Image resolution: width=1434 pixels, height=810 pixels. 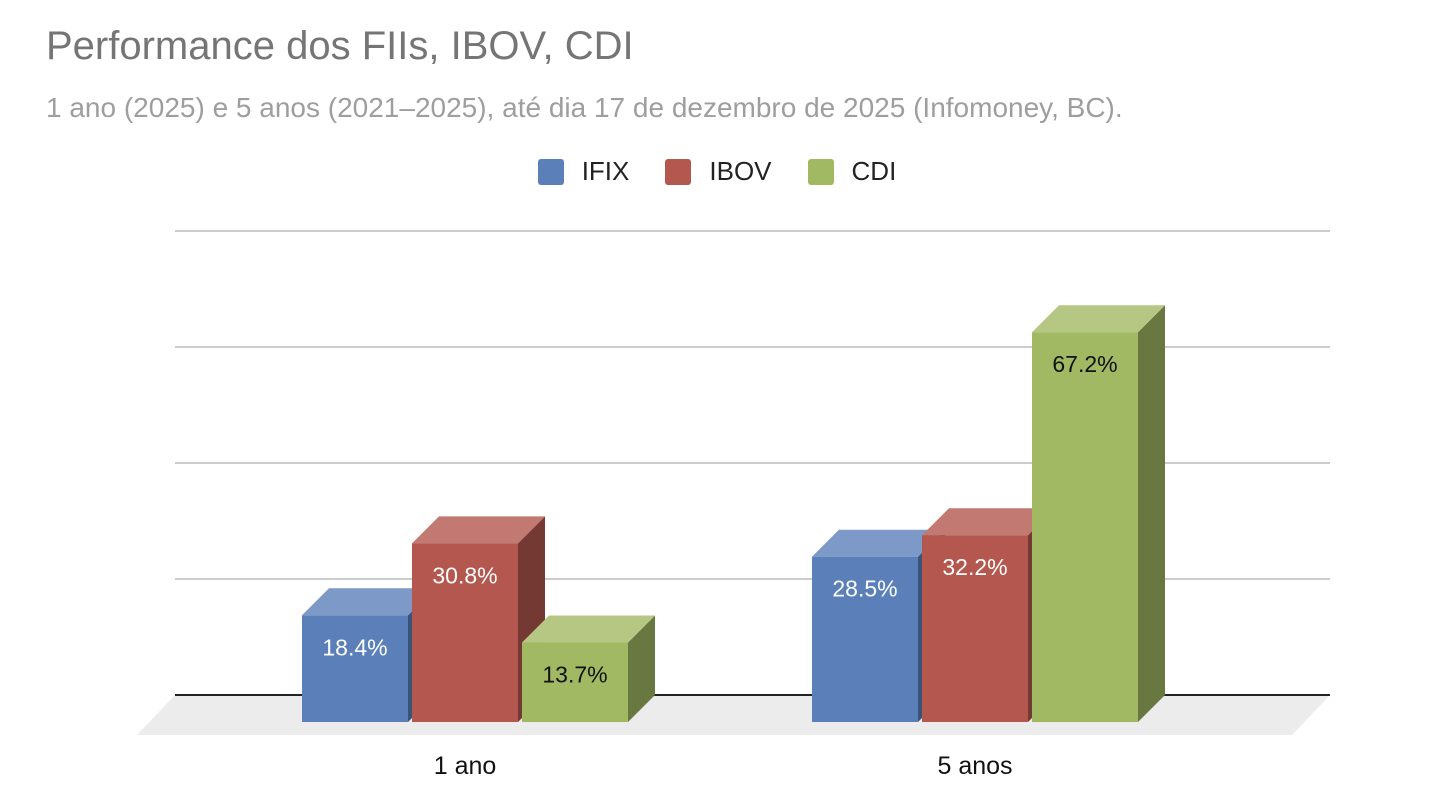 What do you see at coordinates (550, 171) in the screenshot?
I see `legend-swatch-ifix` at bounding box center [550, 171].